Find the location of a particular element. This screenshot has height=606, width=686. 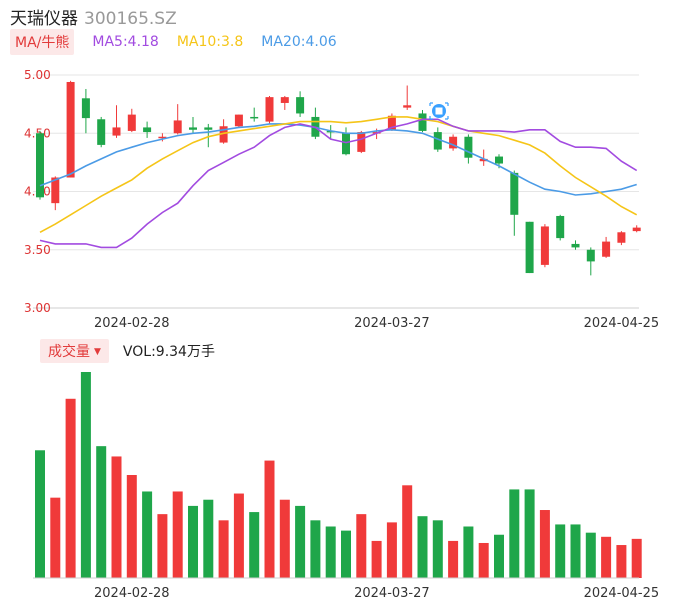

event-marker-icon is located at coordinates (439, 111).